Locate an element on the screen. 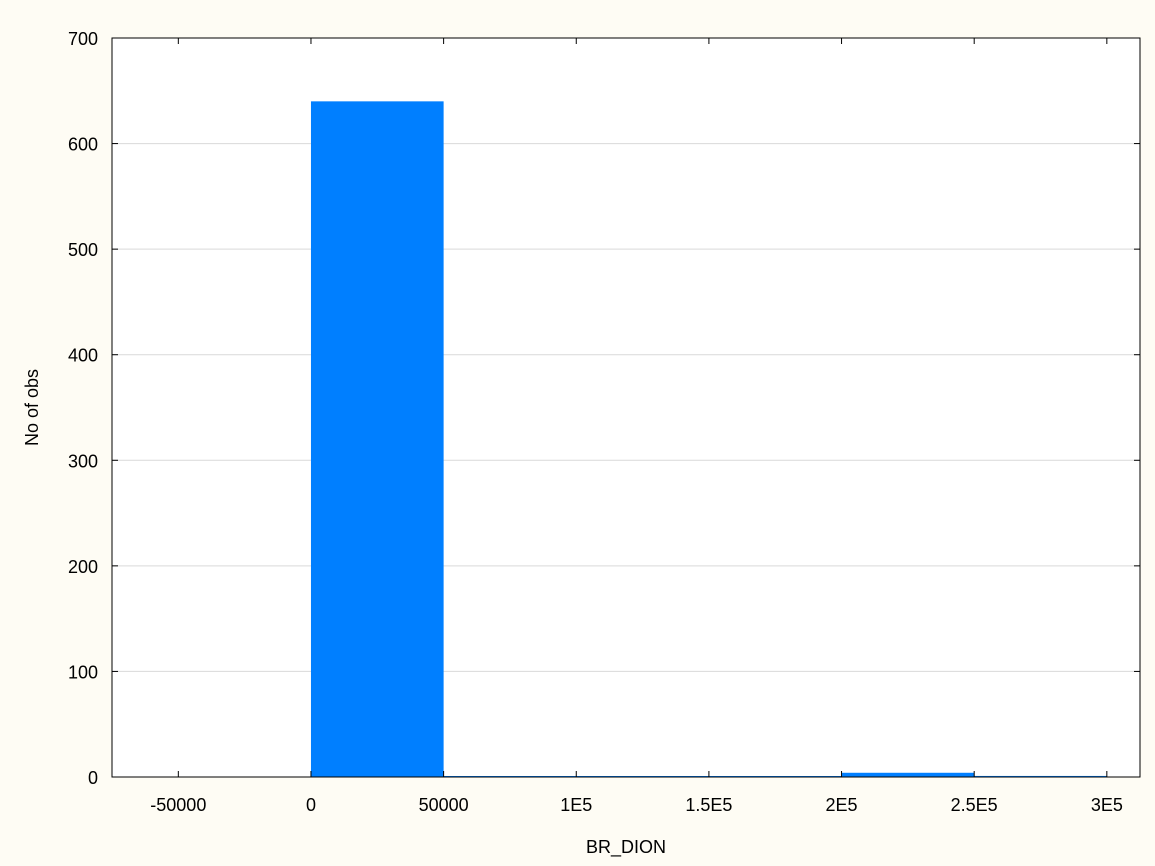 The height and width of the screenshot is (866, 1155). y-tick-label: 500 is located at coordinates (83, 250).